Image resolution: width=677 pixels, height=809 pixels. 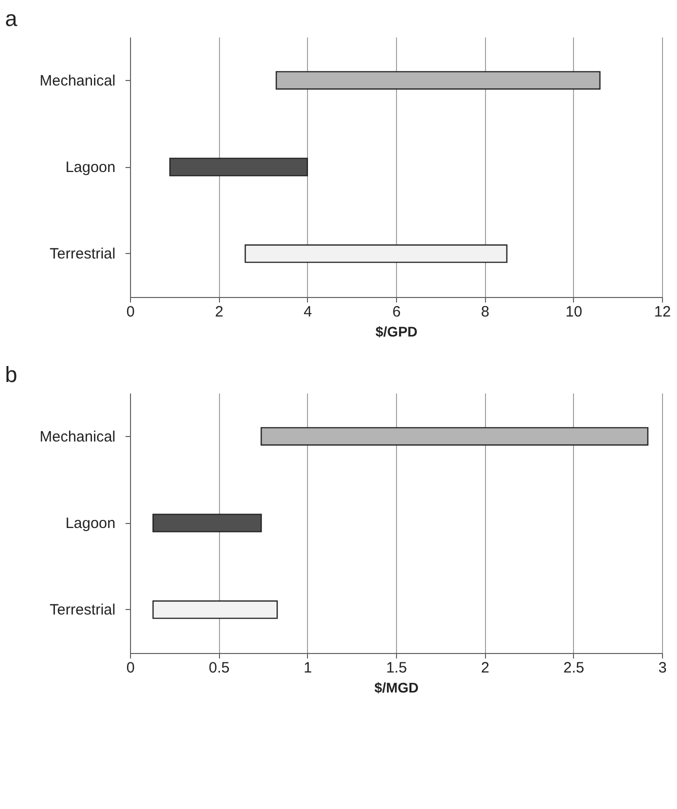 I want to click on x-tick-label: 8, so click(x=485, y=312).